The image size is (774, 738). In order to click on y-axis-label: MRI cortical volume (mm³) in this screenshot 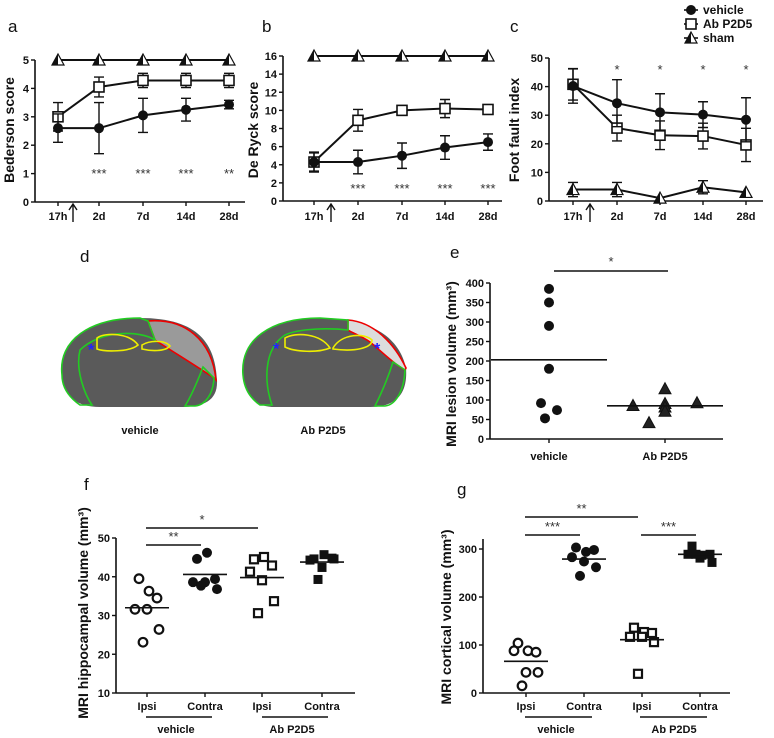, I will do `click(446, 616)`.